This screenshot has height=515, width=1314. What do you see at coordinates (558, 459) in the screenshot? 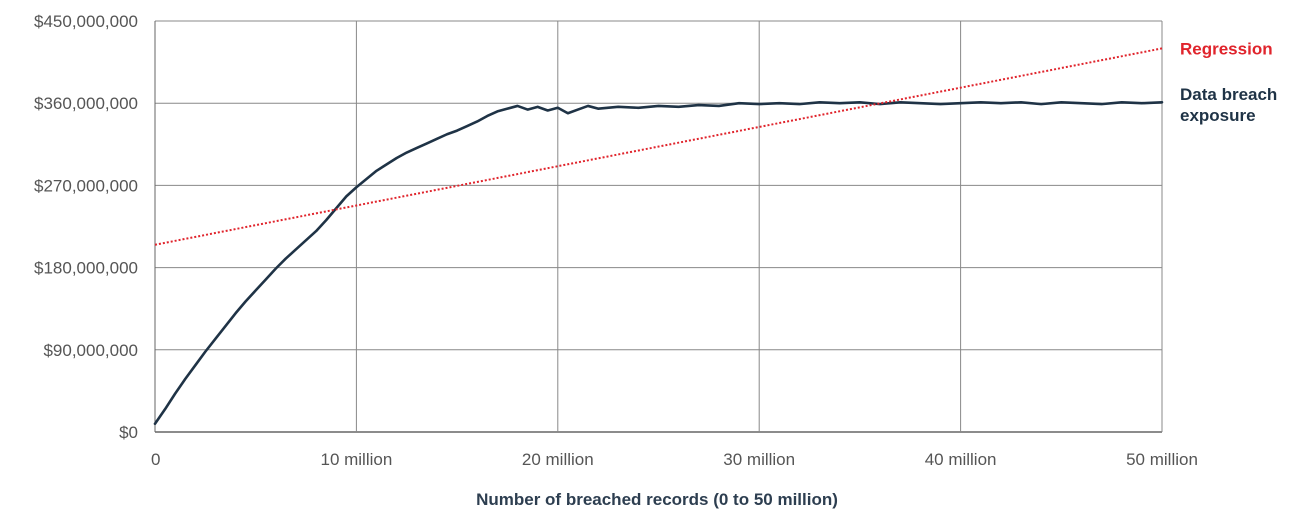
I see `x-tick-label: 20 million` at bounding box center [558, 459].